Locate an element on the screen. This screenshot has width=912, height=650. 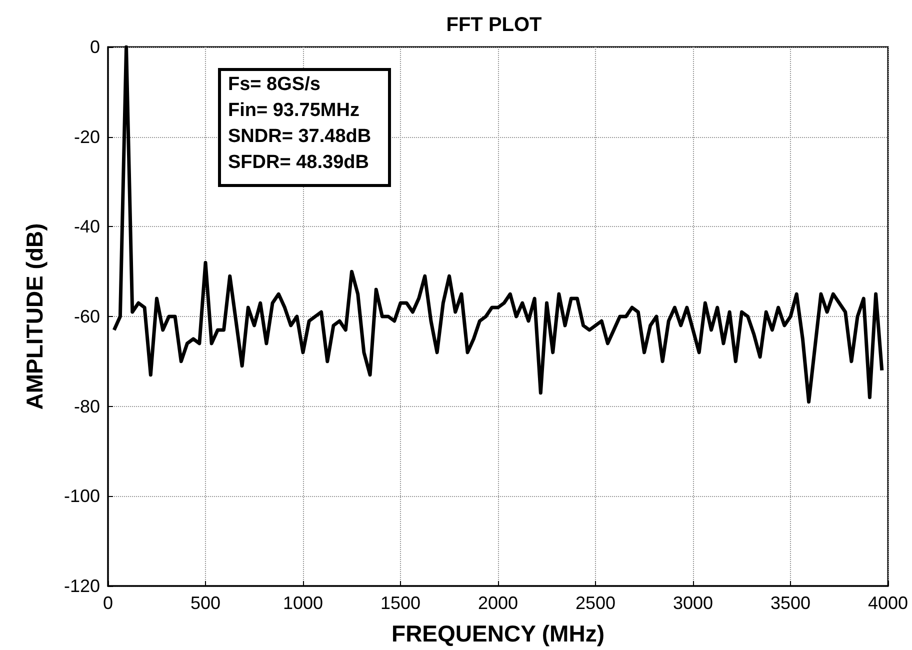
chart-title: FFT PLOT is located at coordinates (494, 25).